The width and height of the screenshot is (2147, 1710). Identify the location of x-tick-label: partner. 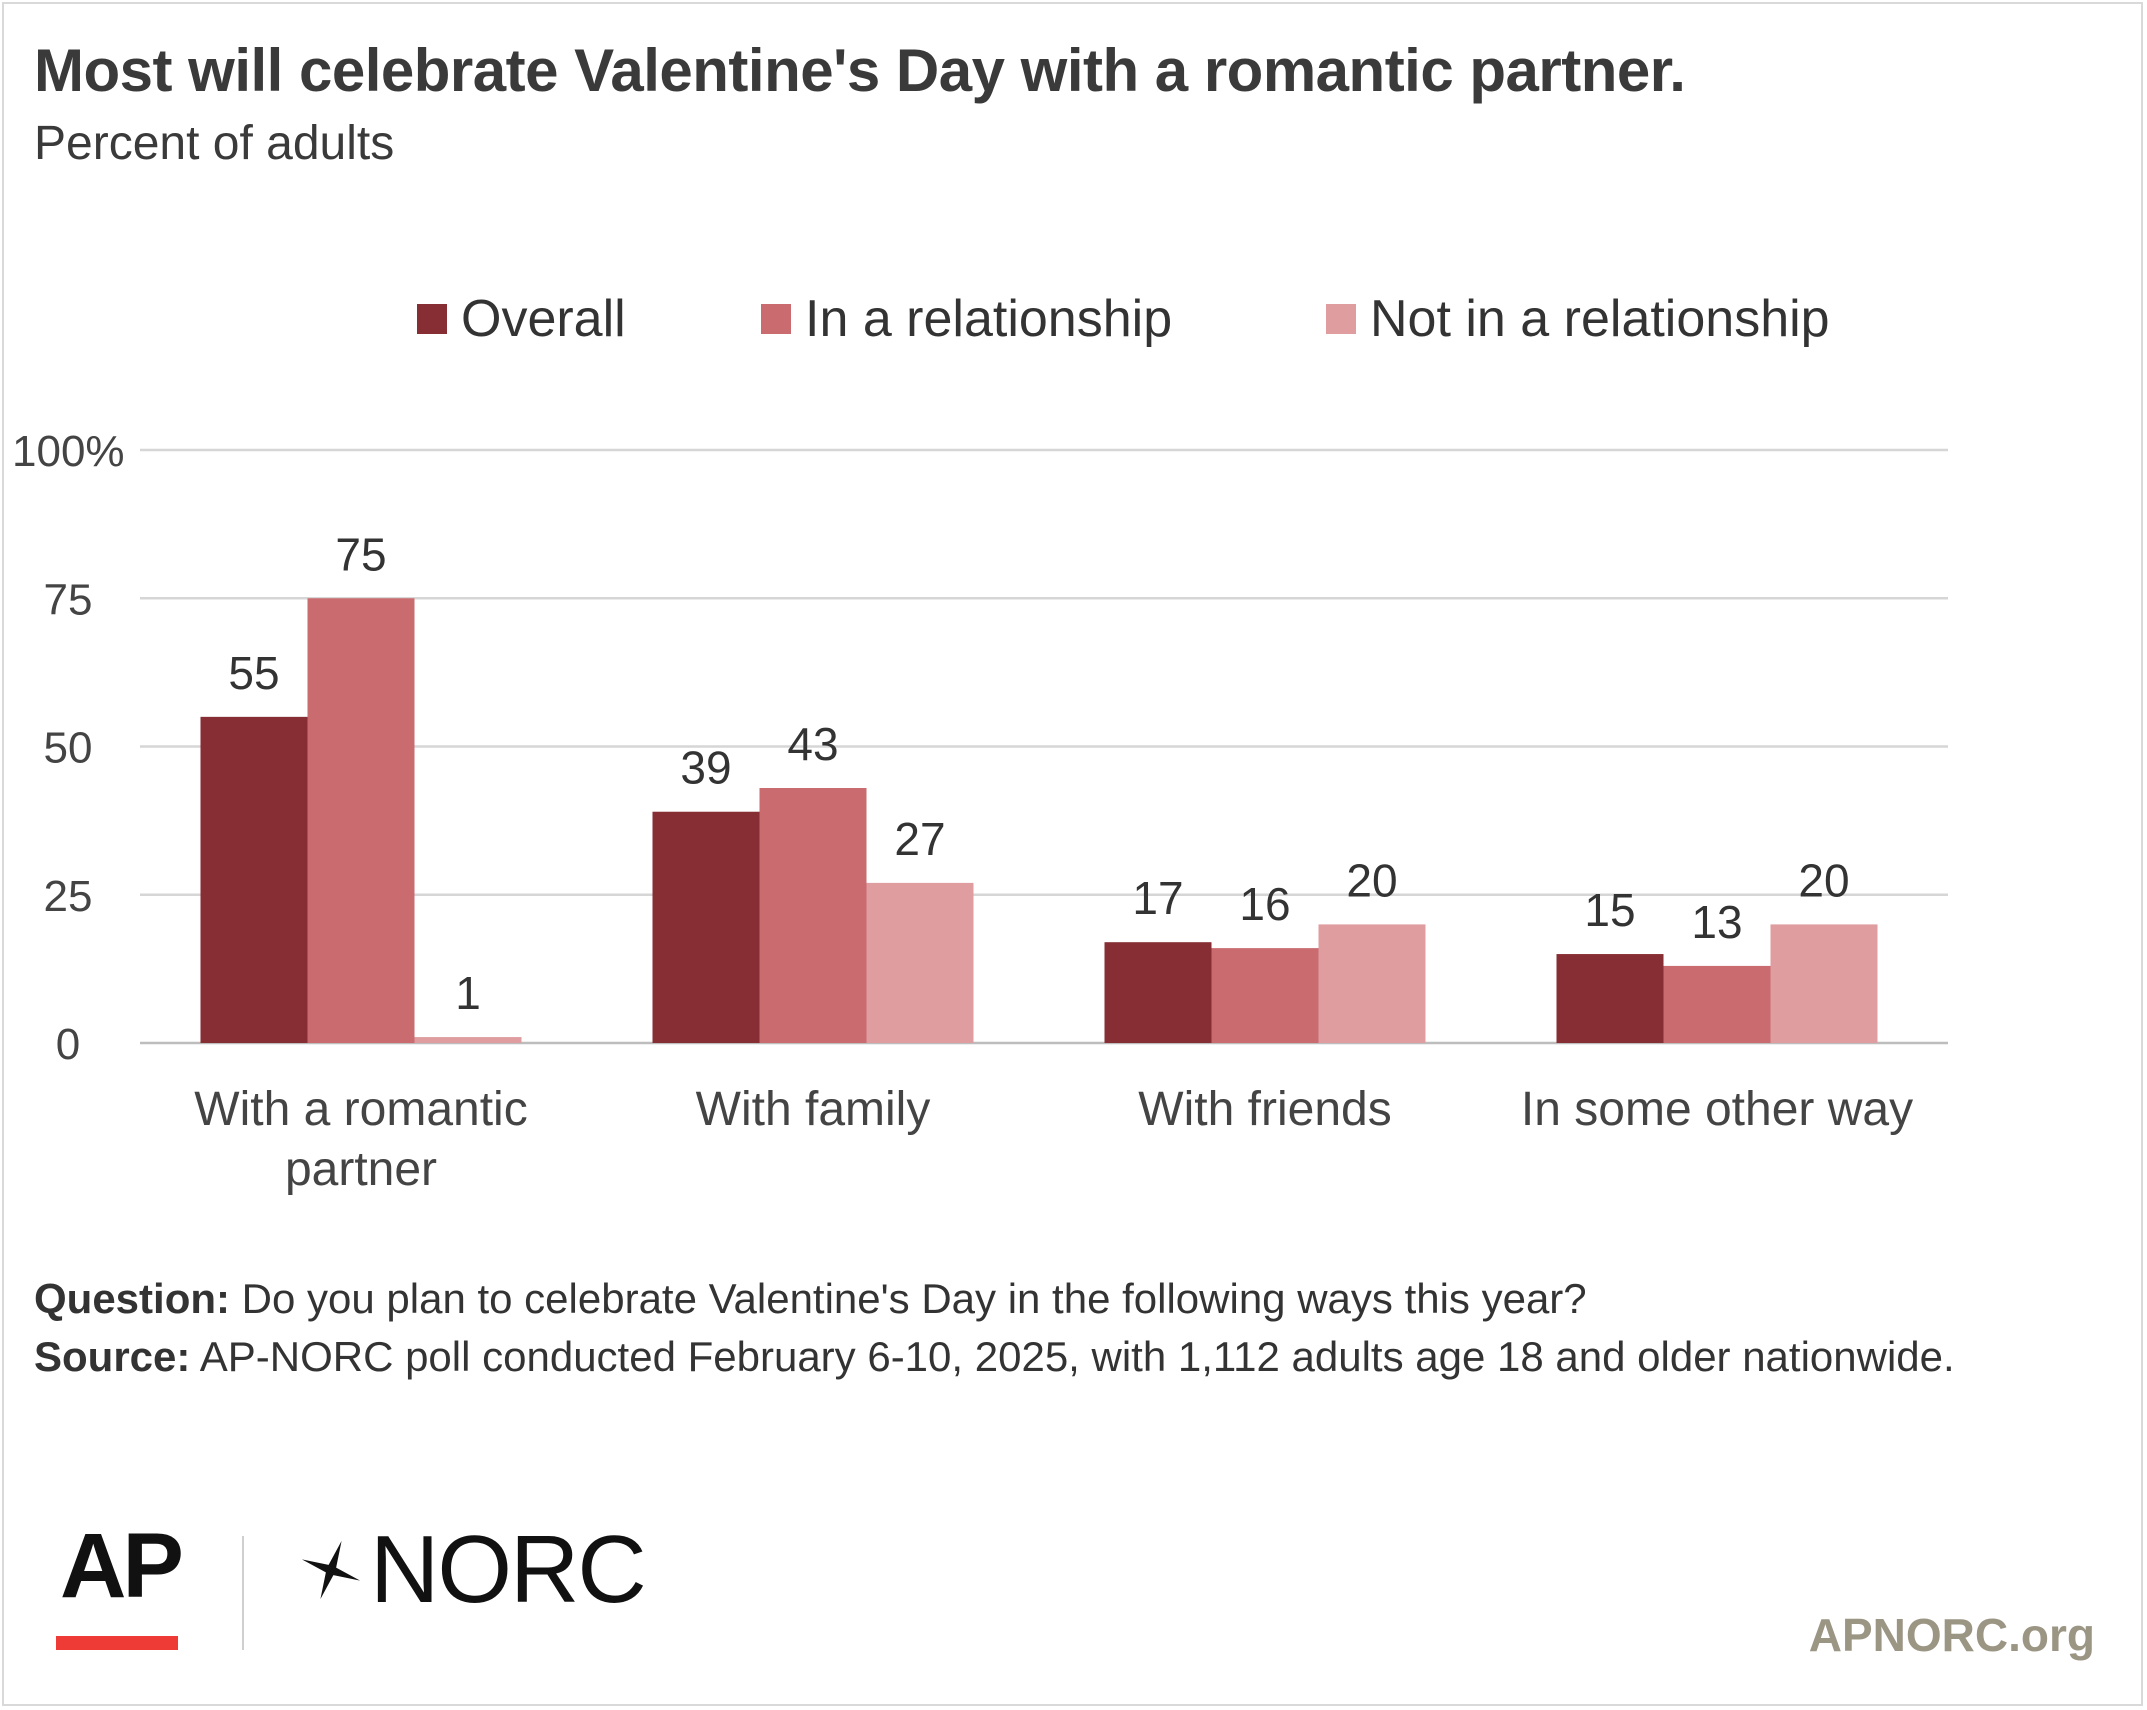
(361, 1169).